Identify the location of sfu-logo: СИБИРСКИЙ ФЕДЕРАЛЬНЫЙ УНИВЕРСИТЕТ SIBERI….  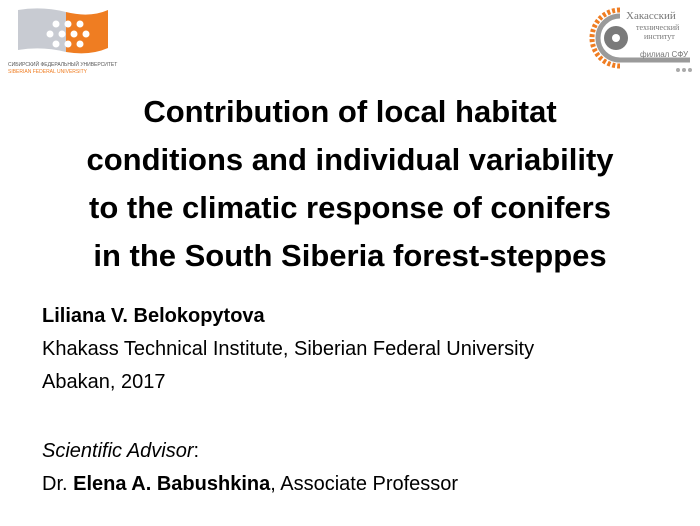
(70, 41).